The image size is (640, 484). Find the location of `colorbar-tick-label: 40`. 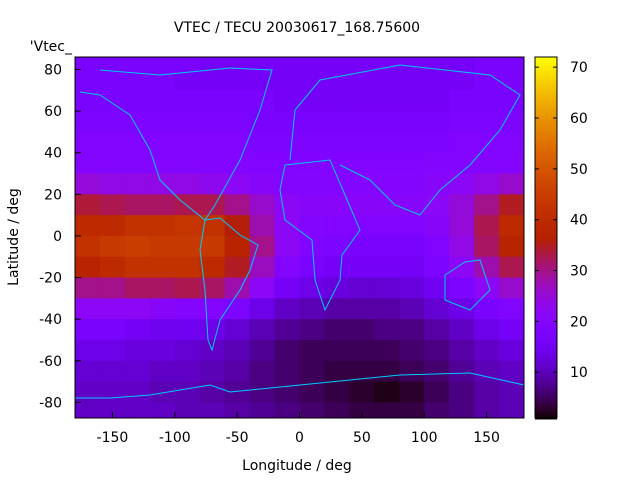

colorbar-tick-label: 40 is located at coordinates (579, 221).